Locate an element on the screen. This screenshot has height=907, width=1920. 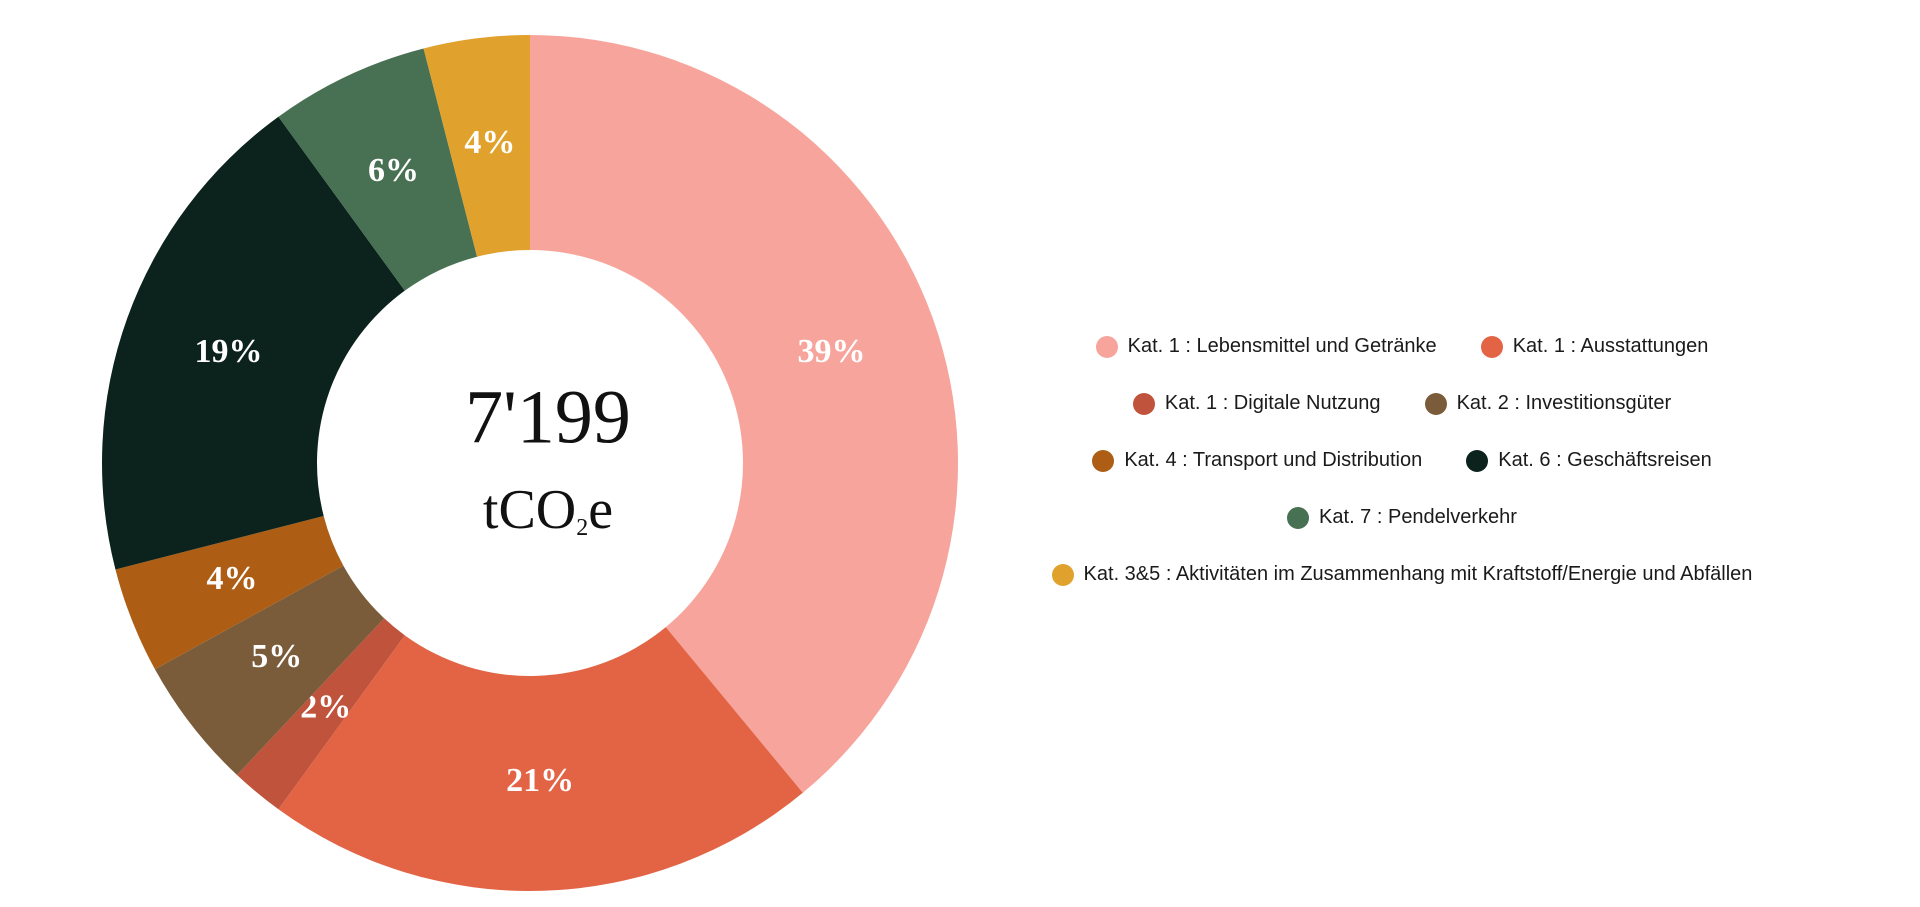
value-label: 39% is located at coordinates (832, 351).